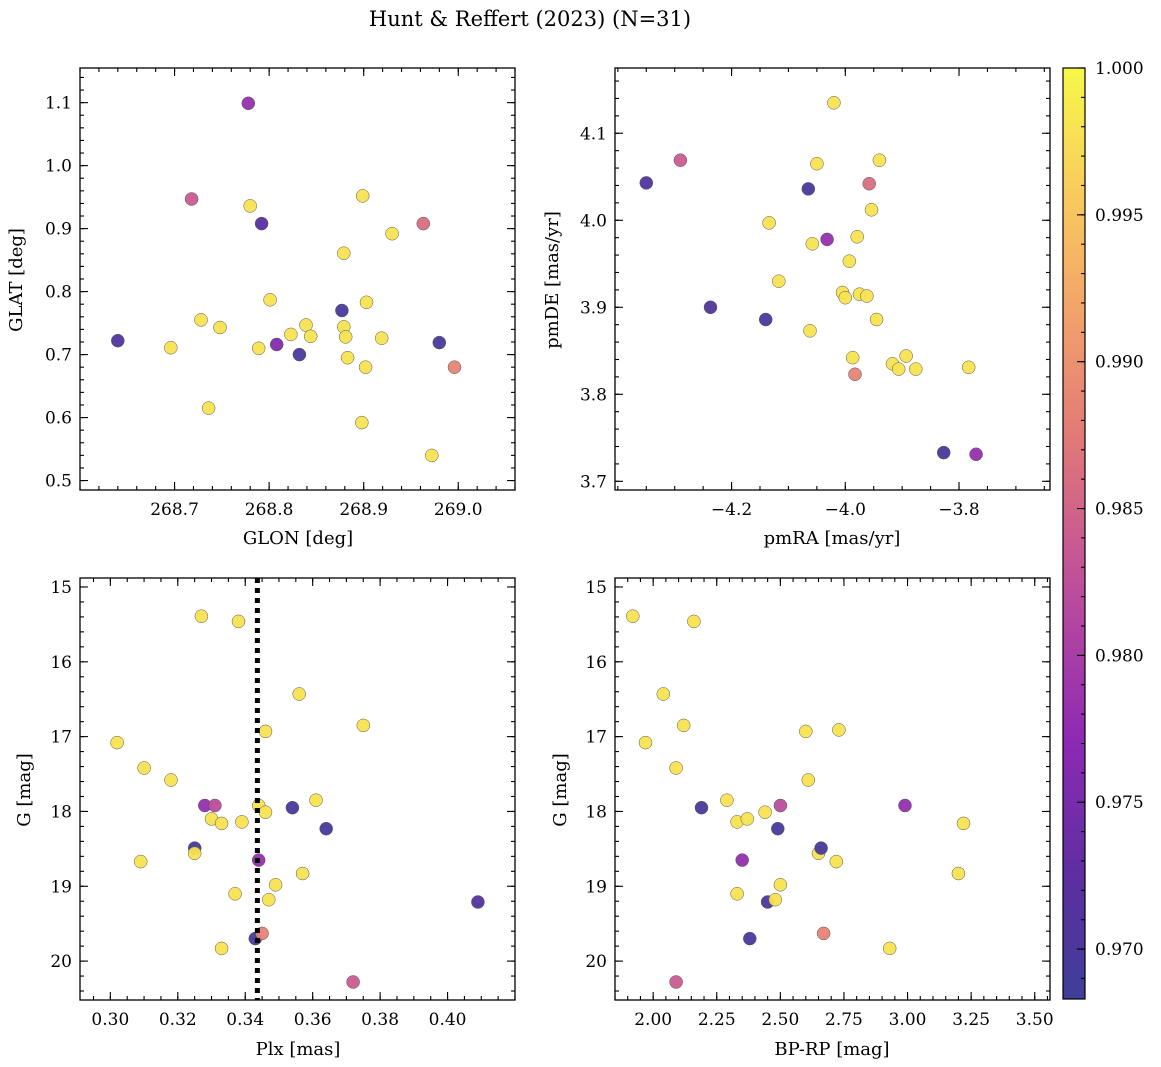 This screenshot has width=1161, height=1067. I want to click on x-tick-label: 3.00, so click(908, 1020).